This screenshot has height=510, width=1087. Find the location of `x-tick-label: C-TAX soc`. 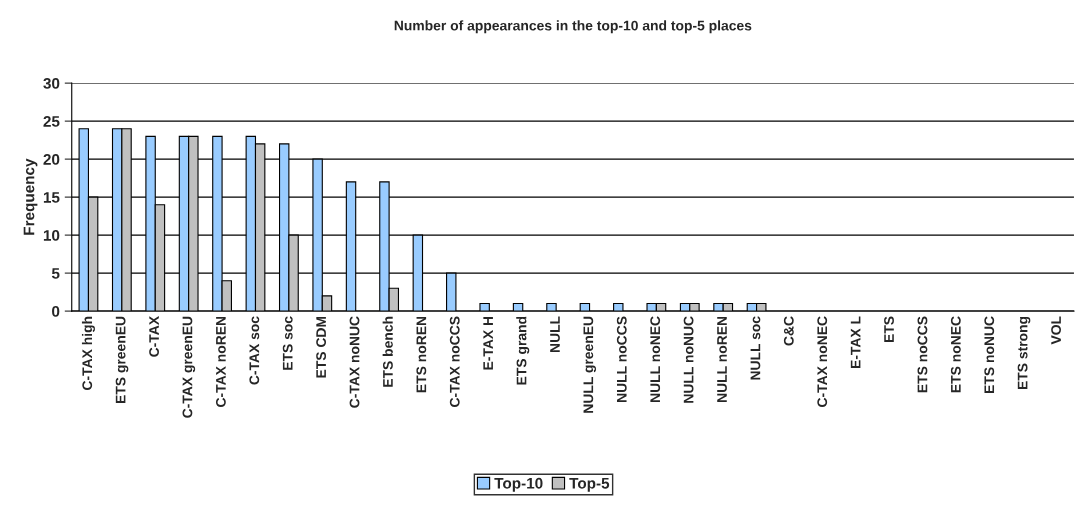

x-tick-label: C-TAX soc is located at coordinates (254, 350).